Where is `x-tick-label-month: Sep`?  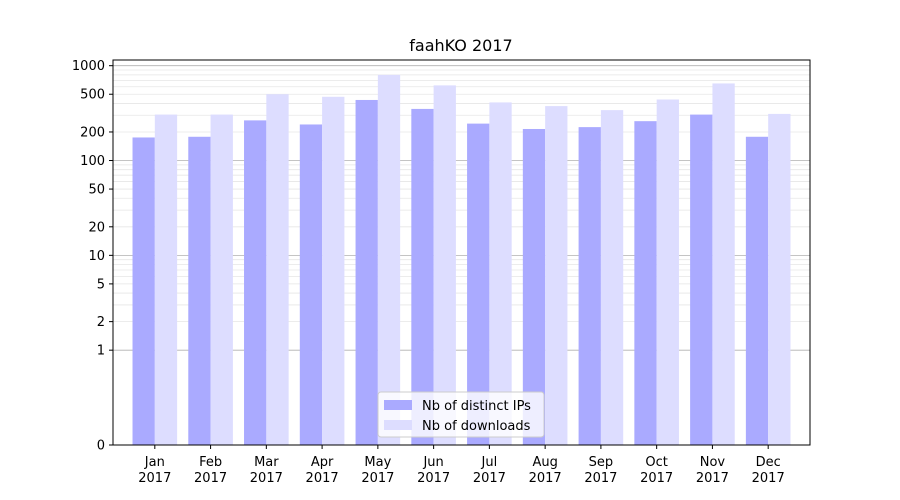 x-tick-label-month: Sep is located at coordinates (601, 462).